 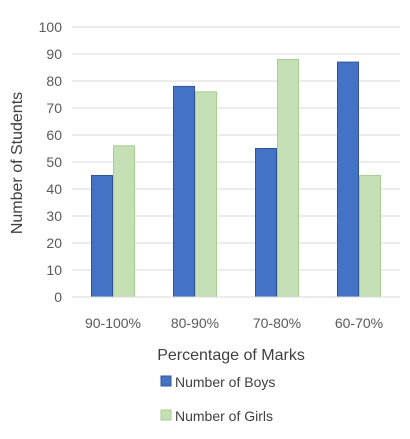 What do you see at coordinates (54, 54) in the screenshot?
I see `y-tick-label: 90` at bounding box center [54, 54].